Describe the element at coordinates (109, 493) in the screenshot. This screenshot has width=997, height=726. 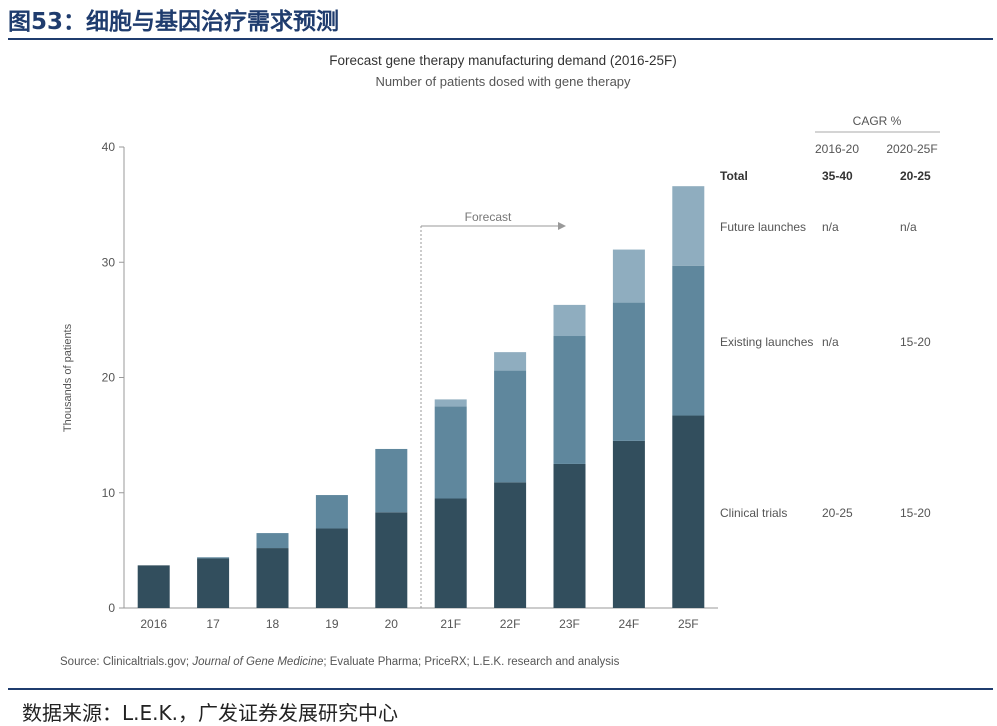
I see `y-tick-label: 10` at that location.